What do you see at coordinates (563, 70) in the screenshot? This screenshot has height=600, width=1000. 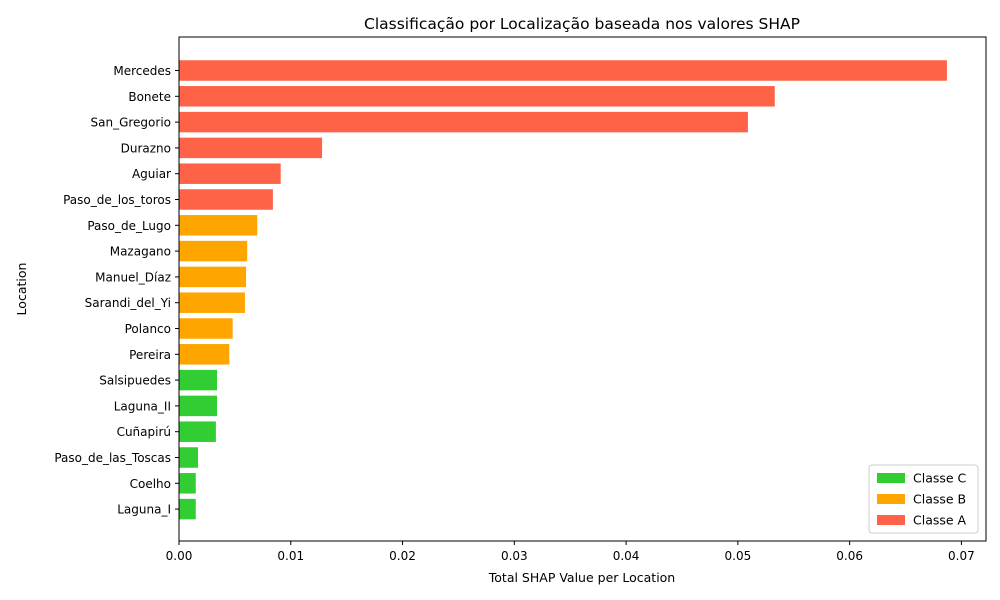 I see `bar-mercedes` at bounding box center [563, 70].